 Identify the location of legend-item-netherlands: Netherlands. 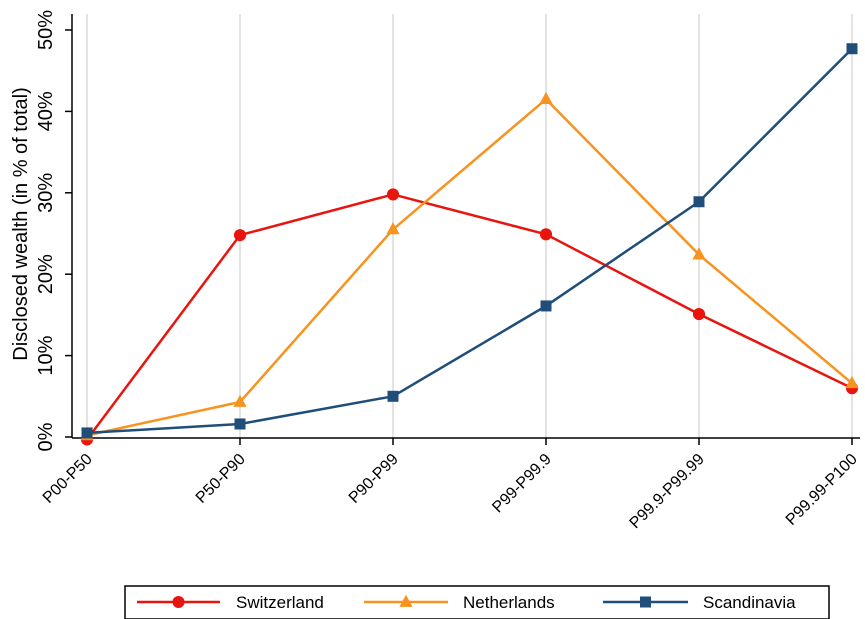
(459, 602).